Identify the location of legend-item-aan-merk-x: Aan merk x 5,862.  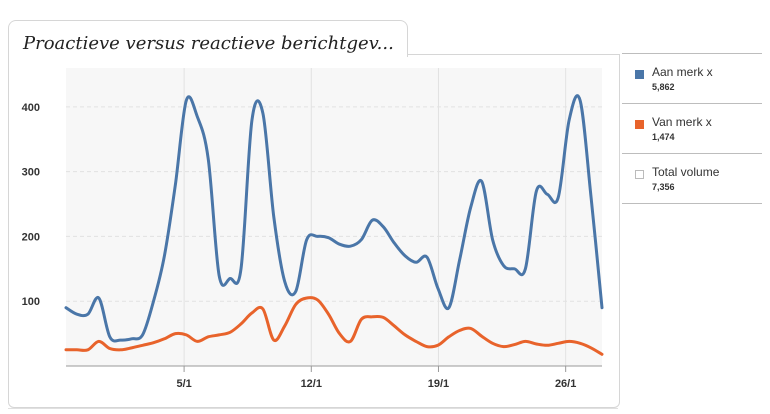
(692, 78).